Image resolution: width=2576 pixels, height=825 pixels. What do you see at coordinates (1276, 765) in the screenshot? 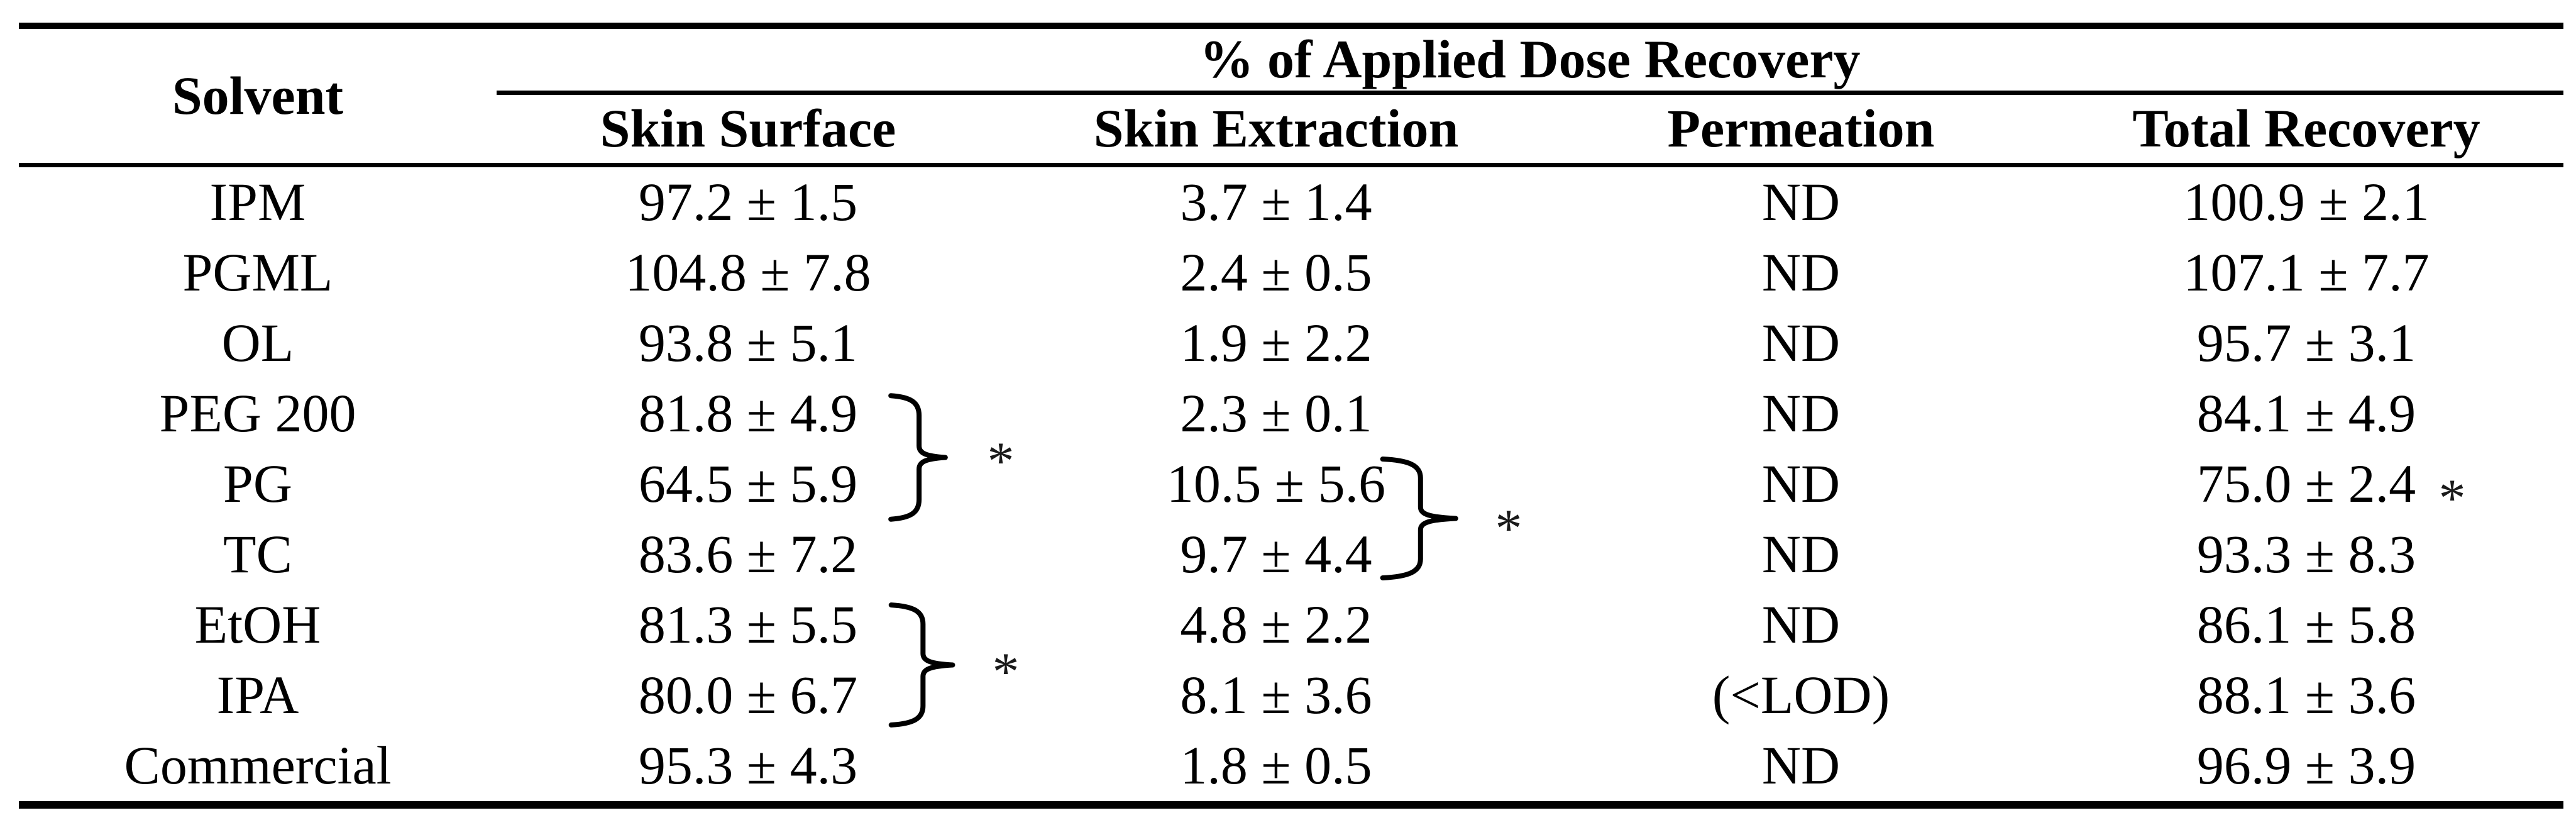
I see `cell-skin-extraction: 1.8 ± 0.5` at bounding box center [1276, 765].